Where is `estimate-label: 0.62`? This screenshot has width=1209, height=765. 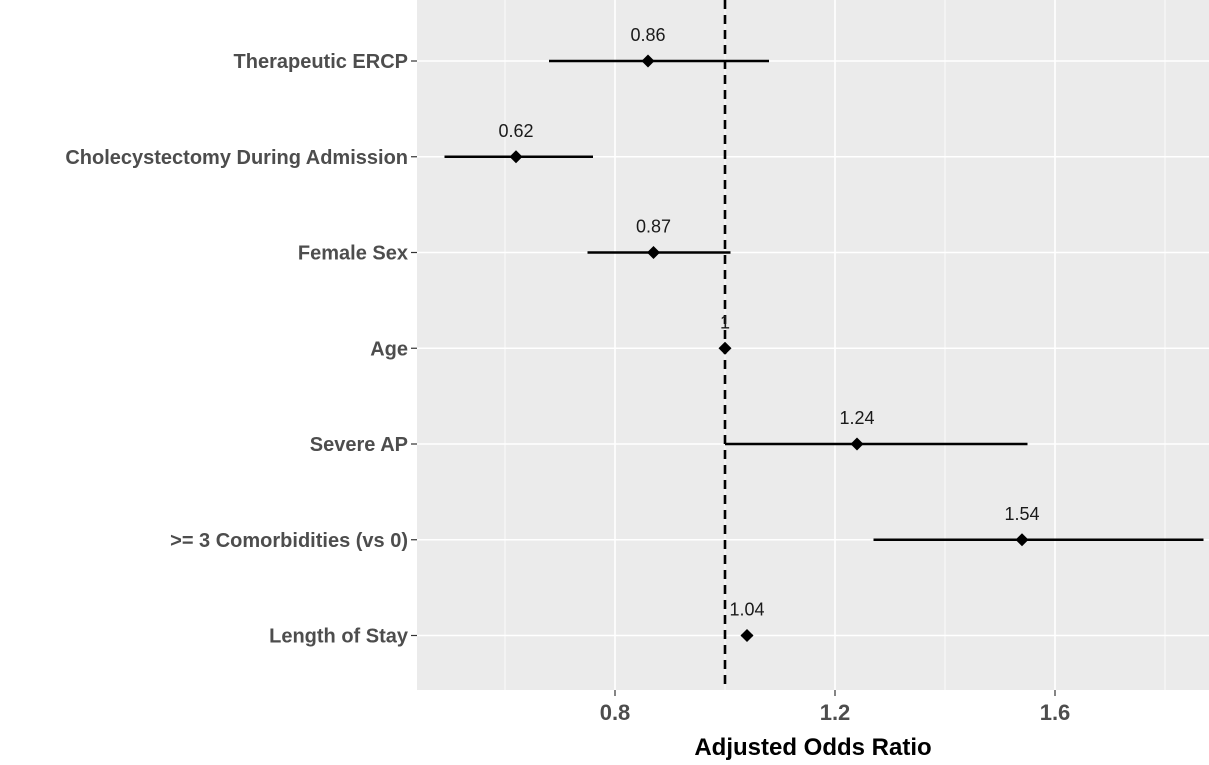
estimate-label: 0.62 is located at coordinates (515, 131).